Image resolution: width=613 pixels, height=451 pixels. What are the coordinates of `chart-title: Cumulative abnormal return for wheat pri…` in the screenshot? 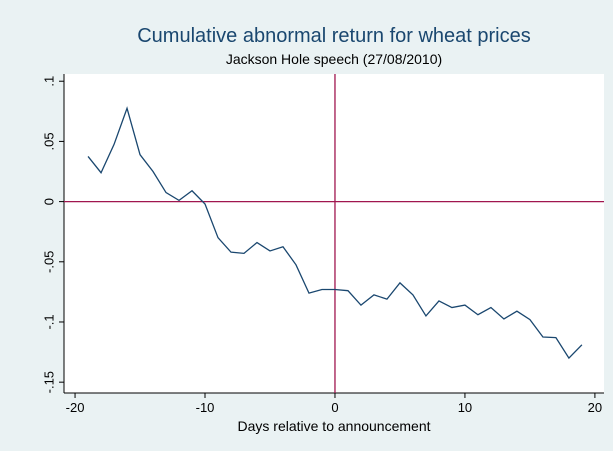 It's located at (334, 36).